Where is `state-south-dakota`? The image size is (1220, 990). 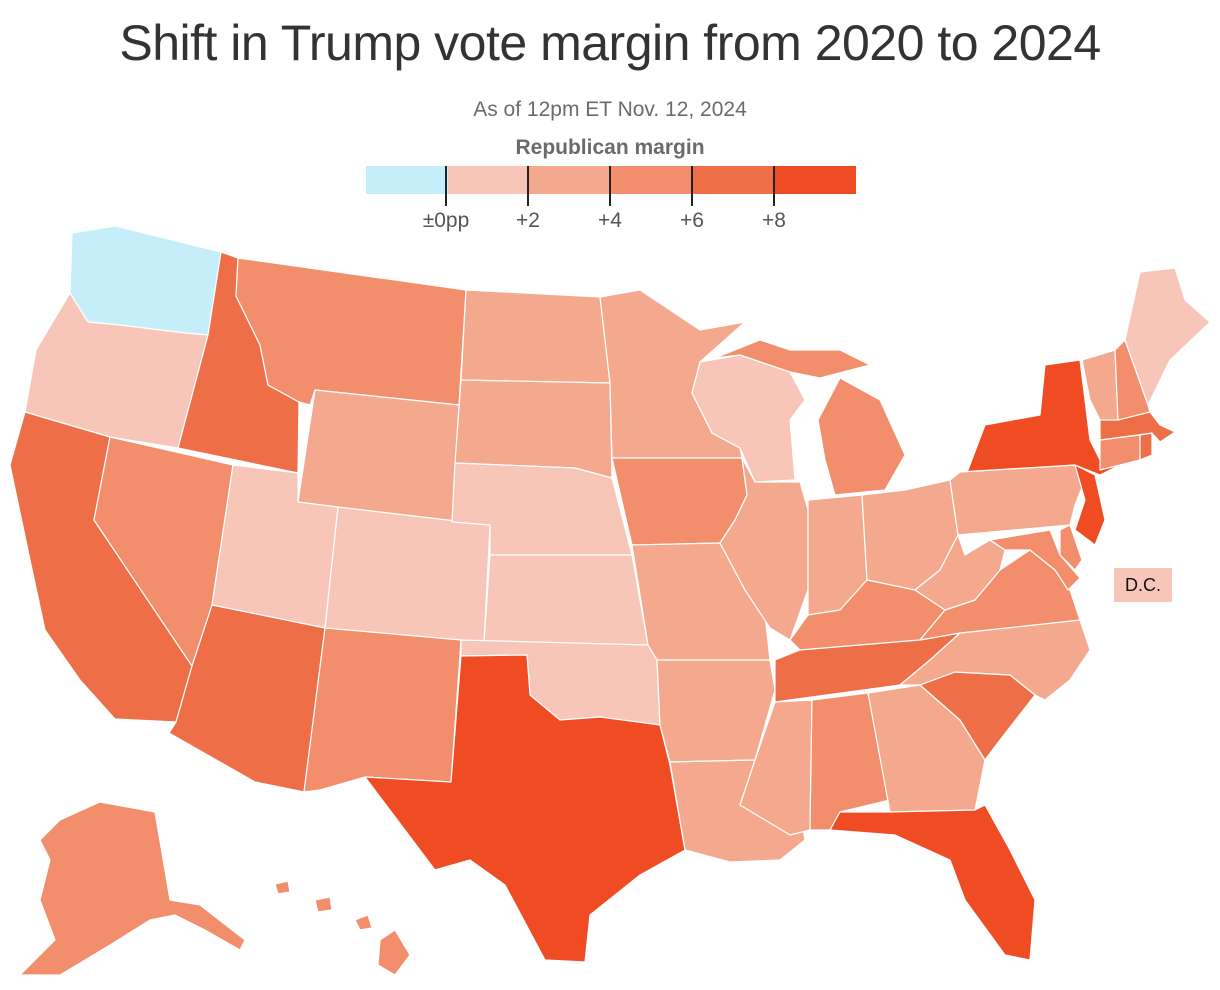 state-south-dakota is located at coordinates (533, 429).